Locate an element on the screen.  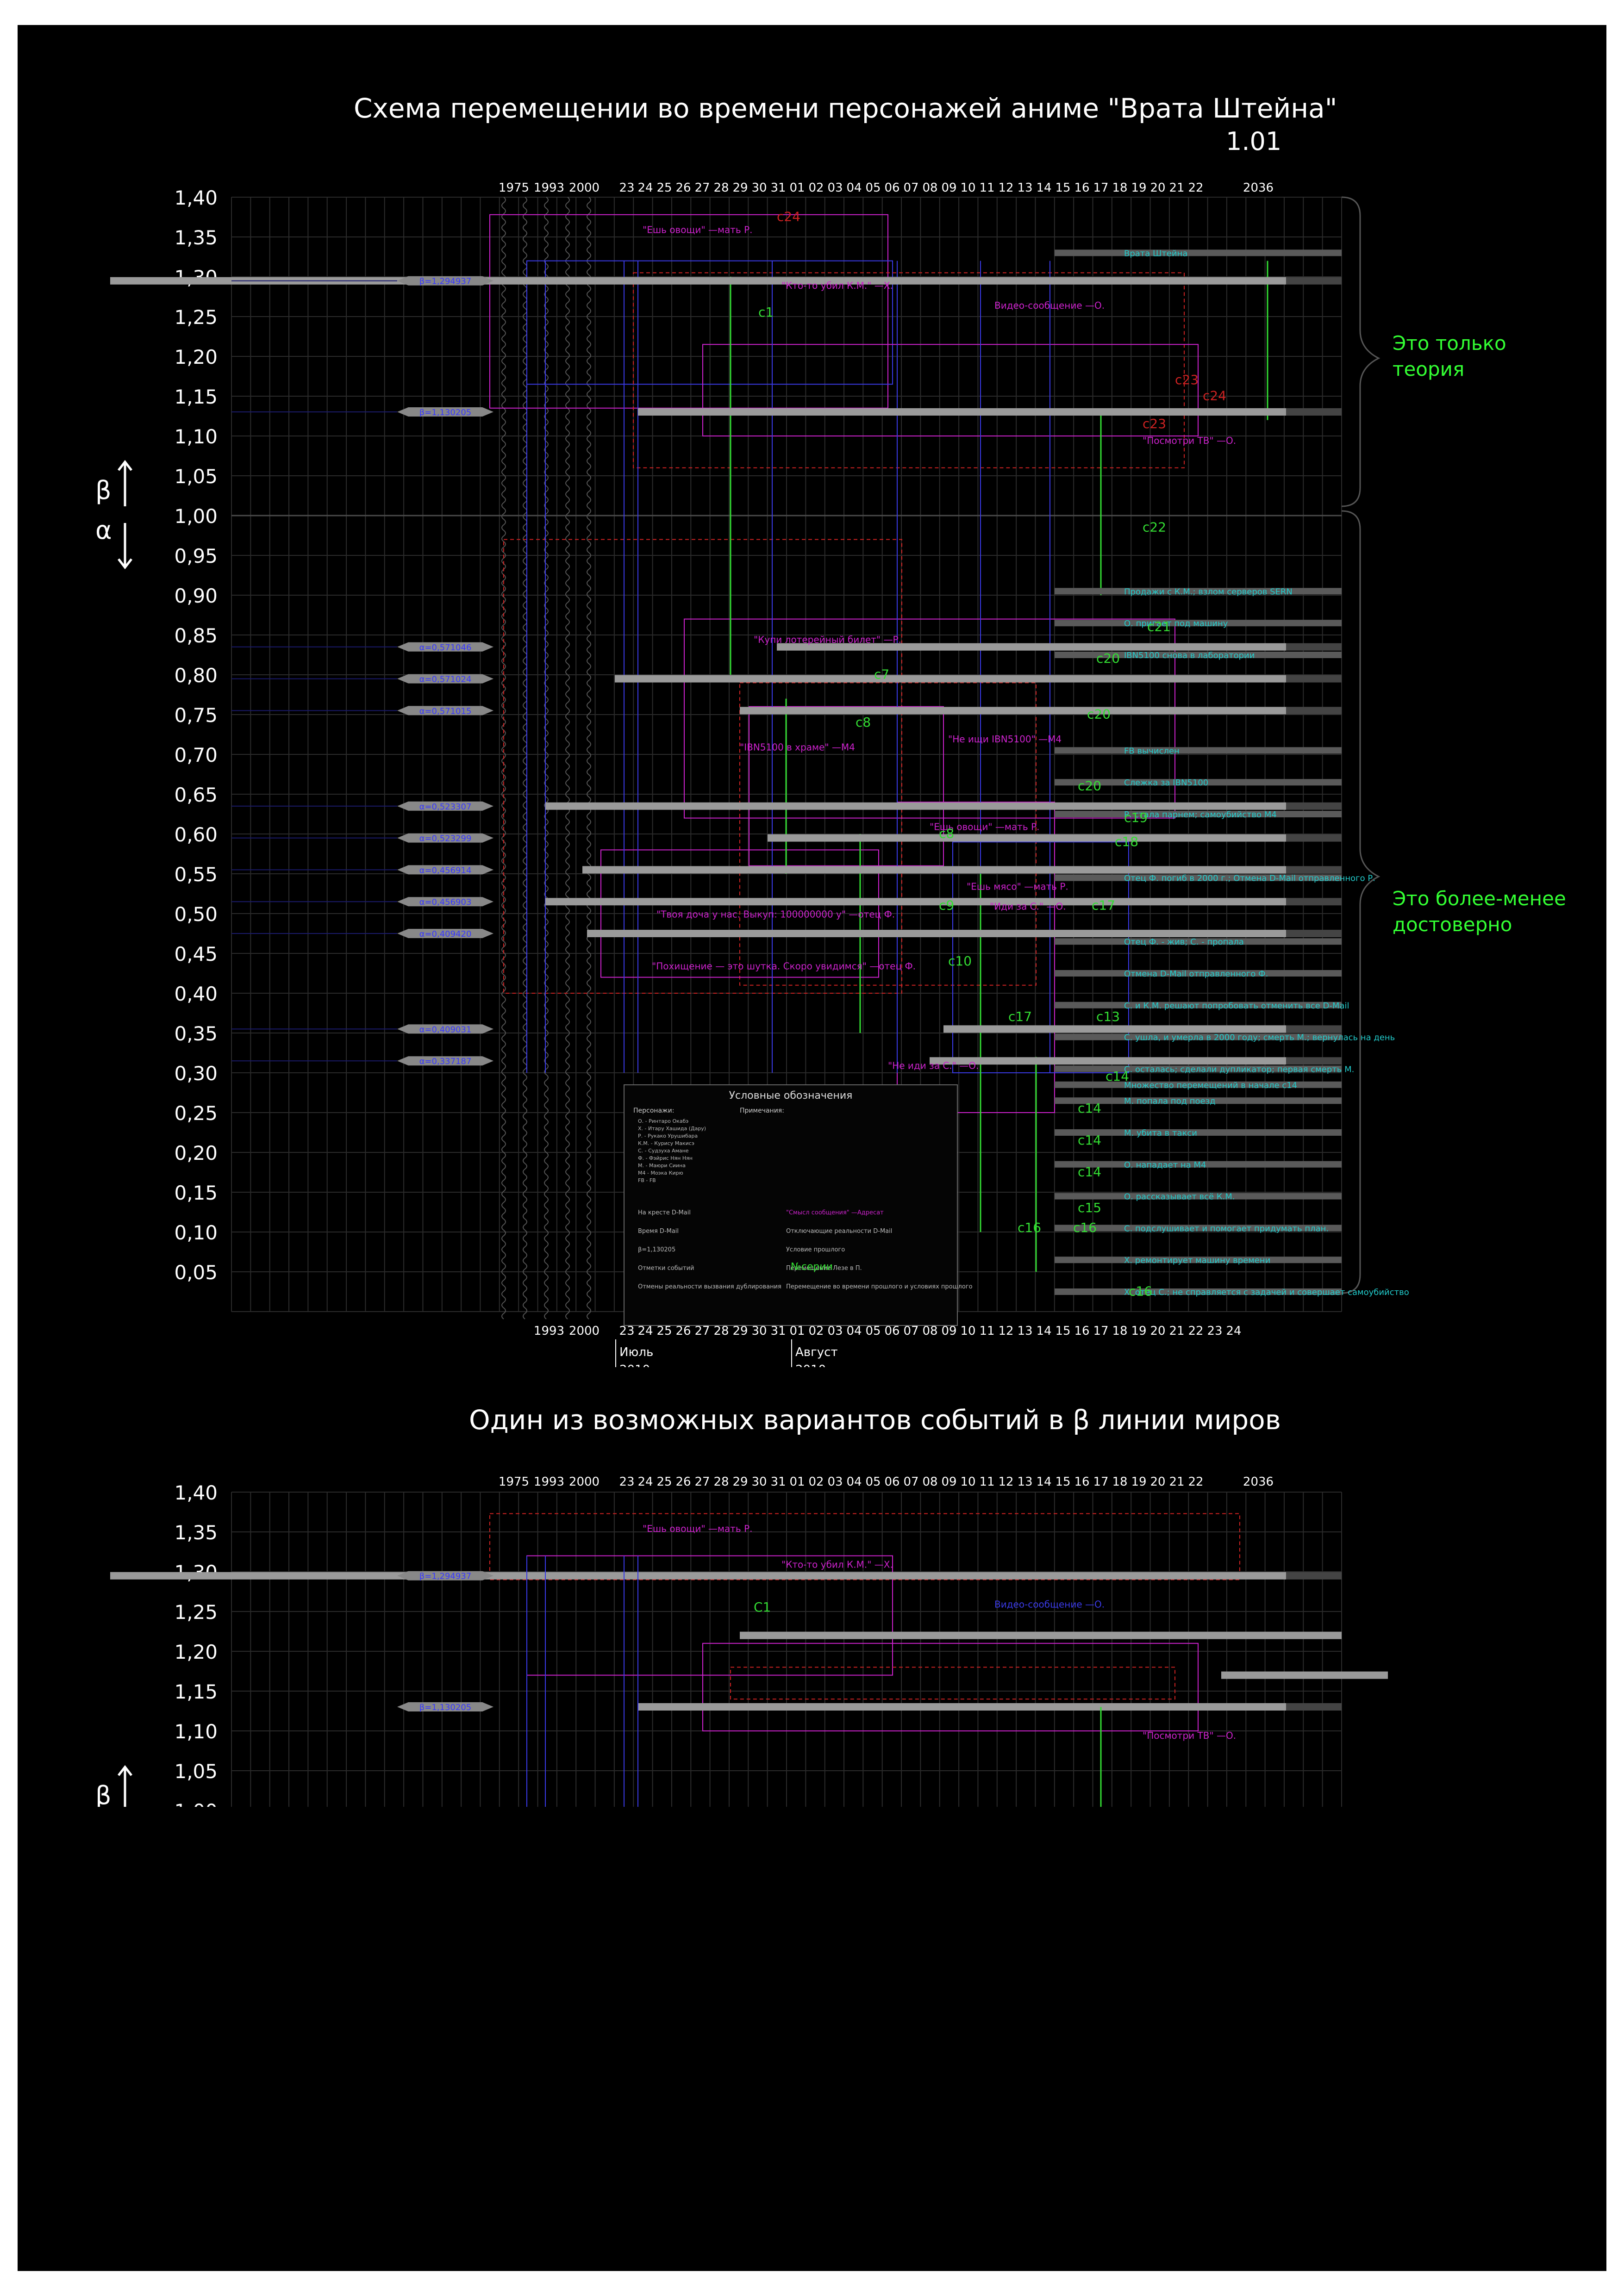
x-top-label: 1993 is located at coordinates (549, 1482).